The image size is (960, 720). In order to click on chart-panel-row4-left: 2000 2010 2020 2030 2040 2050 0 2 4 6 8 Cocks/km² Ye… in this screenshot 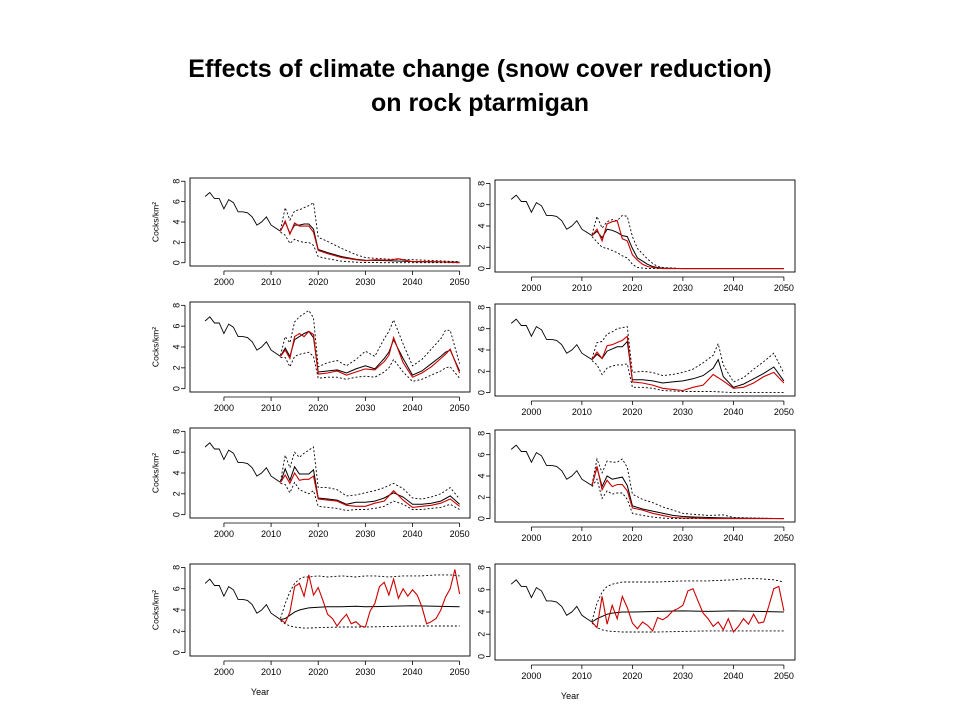, I will do `click(310, 633)`.